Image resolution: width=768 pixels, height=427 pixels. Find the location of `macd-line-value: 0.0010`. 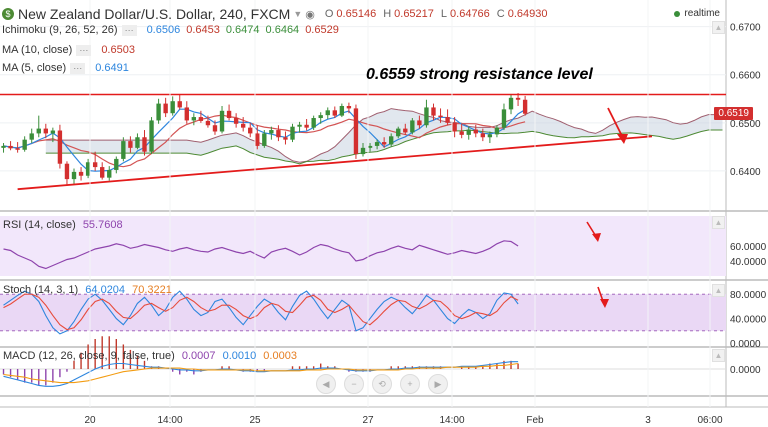

macd-line-value: 0.0010 is located at coordinates (239, 356).